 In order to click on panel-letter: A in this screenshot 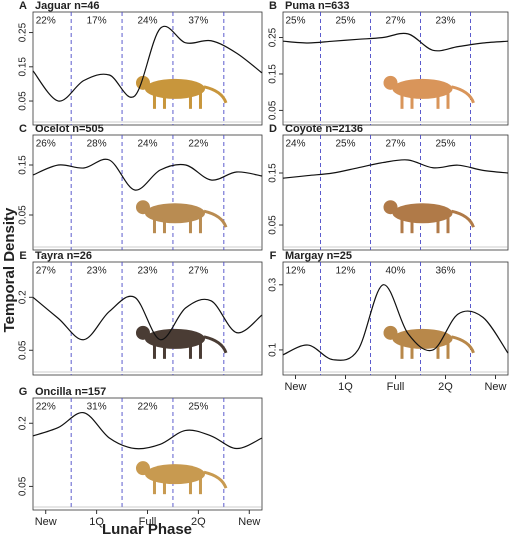, I will do `click(23, 6)`.